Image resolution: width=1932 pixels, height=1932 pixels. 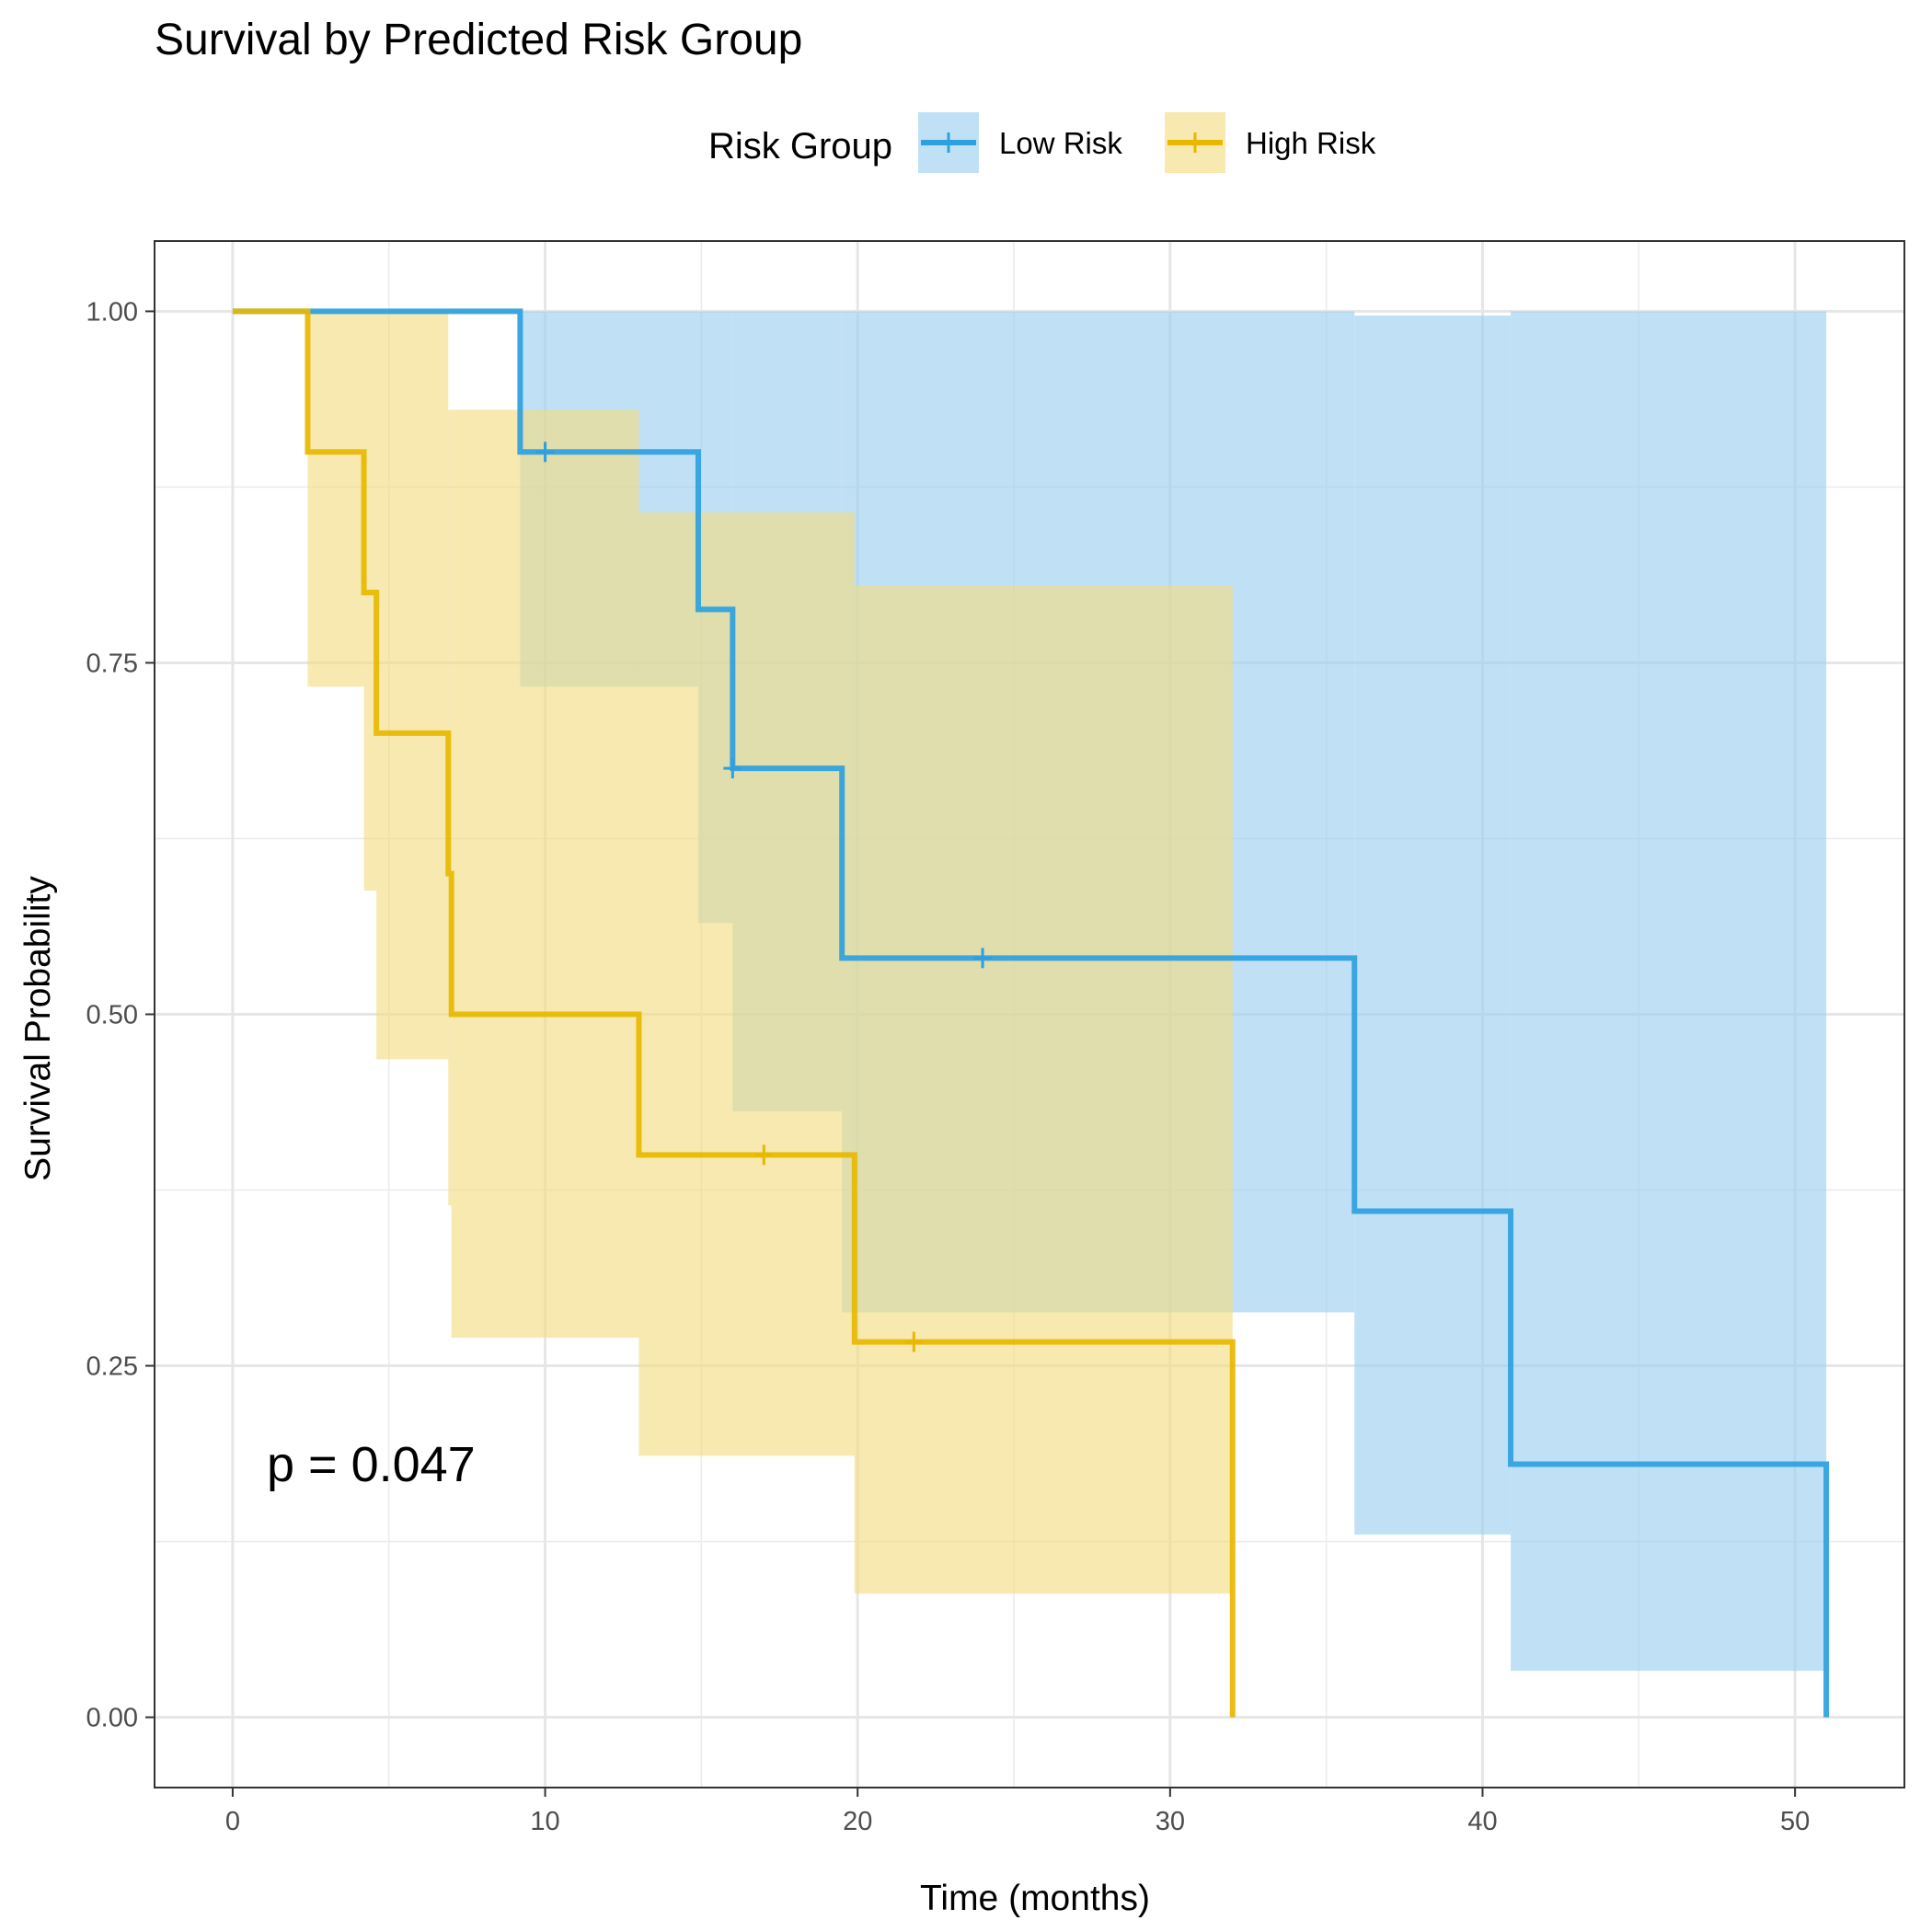 I want to click on x-tick-label: 30, so click(x=1170, y=1821).